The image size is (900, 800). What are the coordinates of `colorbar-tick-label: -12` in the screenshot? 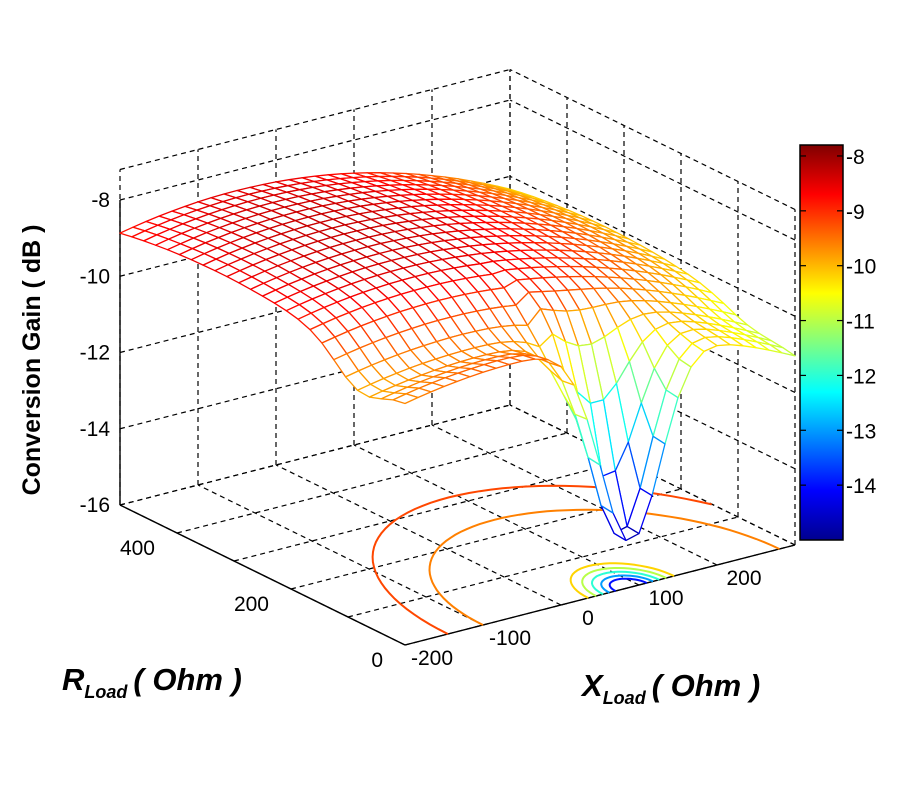 It's located at (861, 376).